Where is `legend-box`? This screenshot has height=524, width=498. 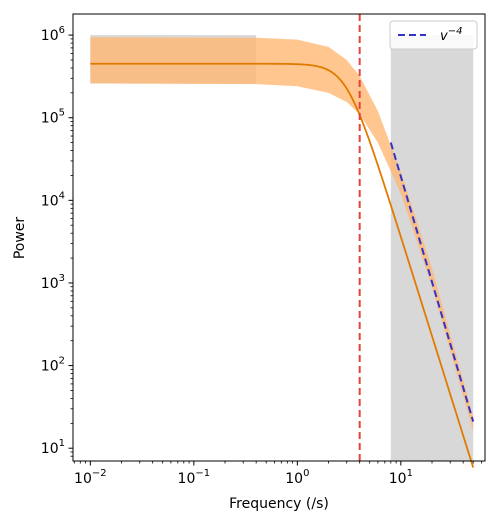
legend-box is located at coordinates (433, 35).